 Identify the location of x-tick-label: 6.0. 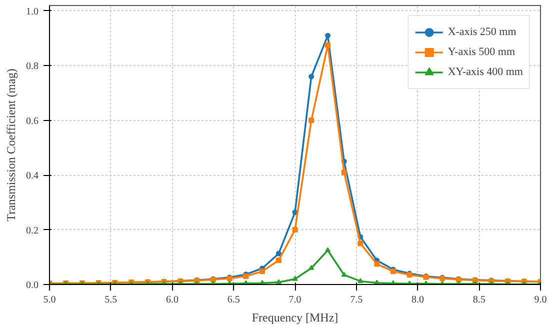
(172, 300).